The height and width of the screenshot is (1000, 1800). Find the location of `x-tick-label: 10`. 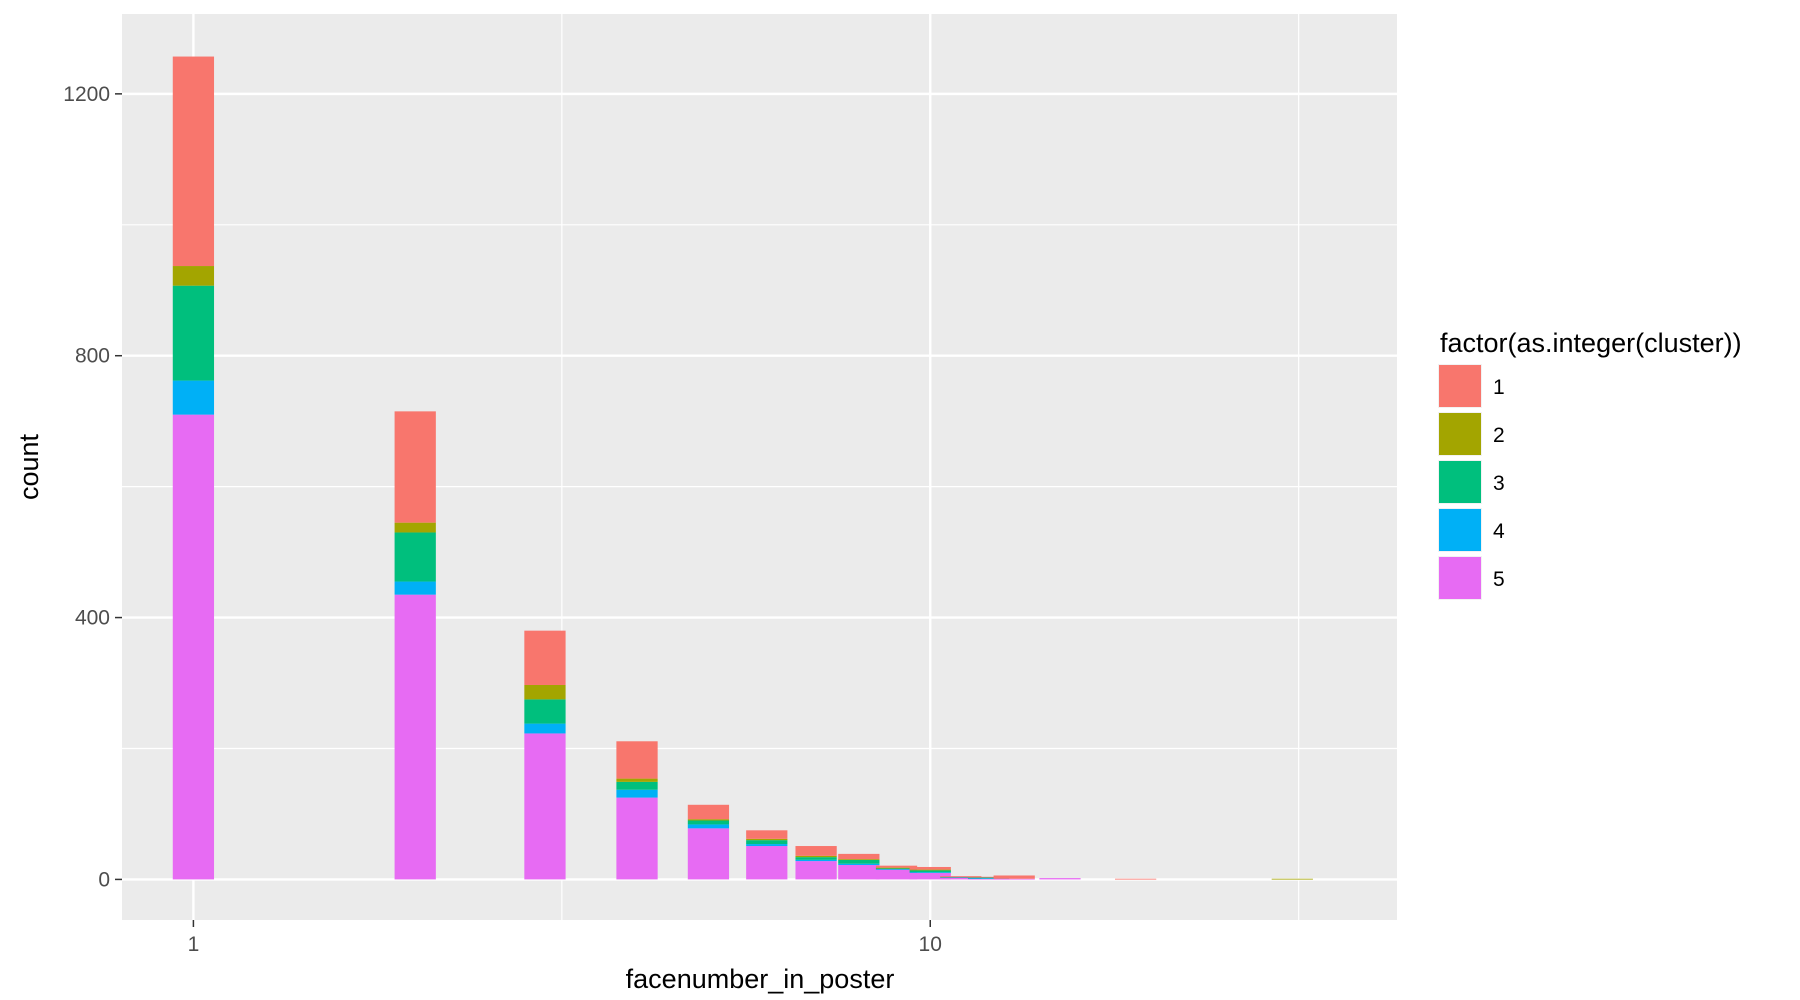

x-tick-label: 10 is located at coordinates (930, 944).